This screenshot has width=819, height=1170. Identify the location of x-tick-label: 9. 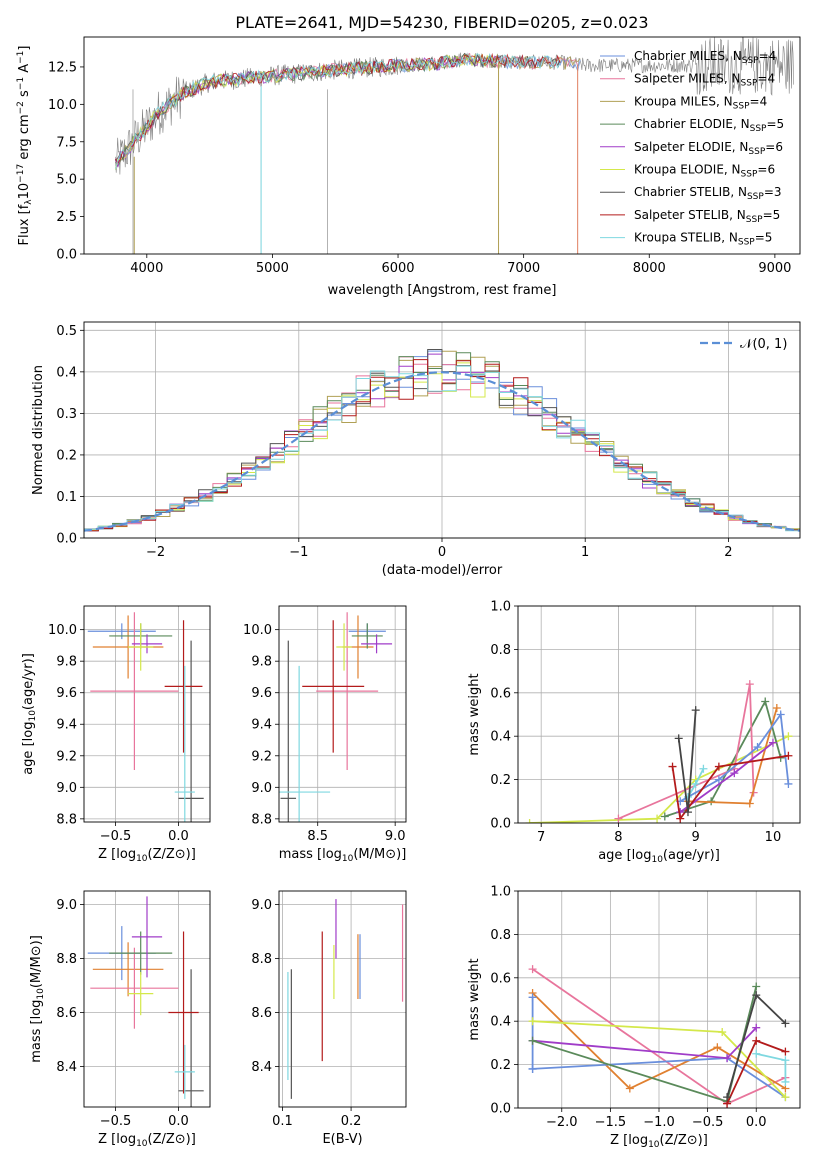
(696, 837).